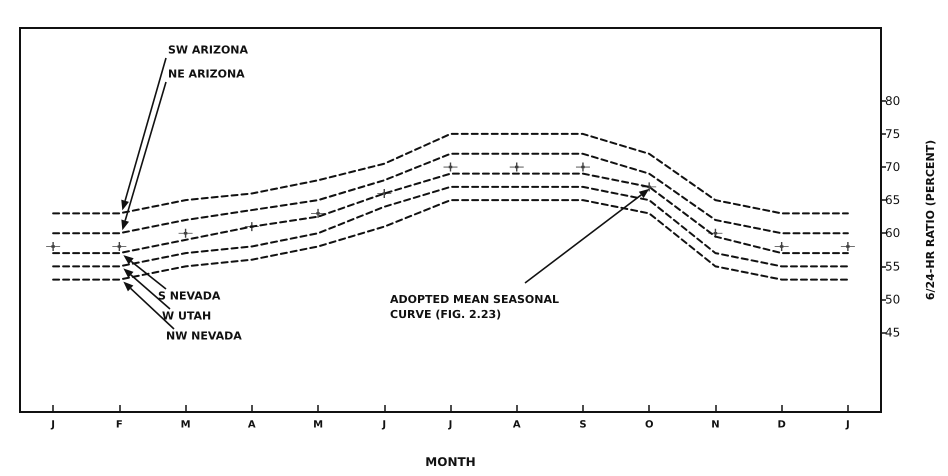  Describe the element at coordinates (119, 425) in the screenshot. I see `x-tick-label: F` at that location.